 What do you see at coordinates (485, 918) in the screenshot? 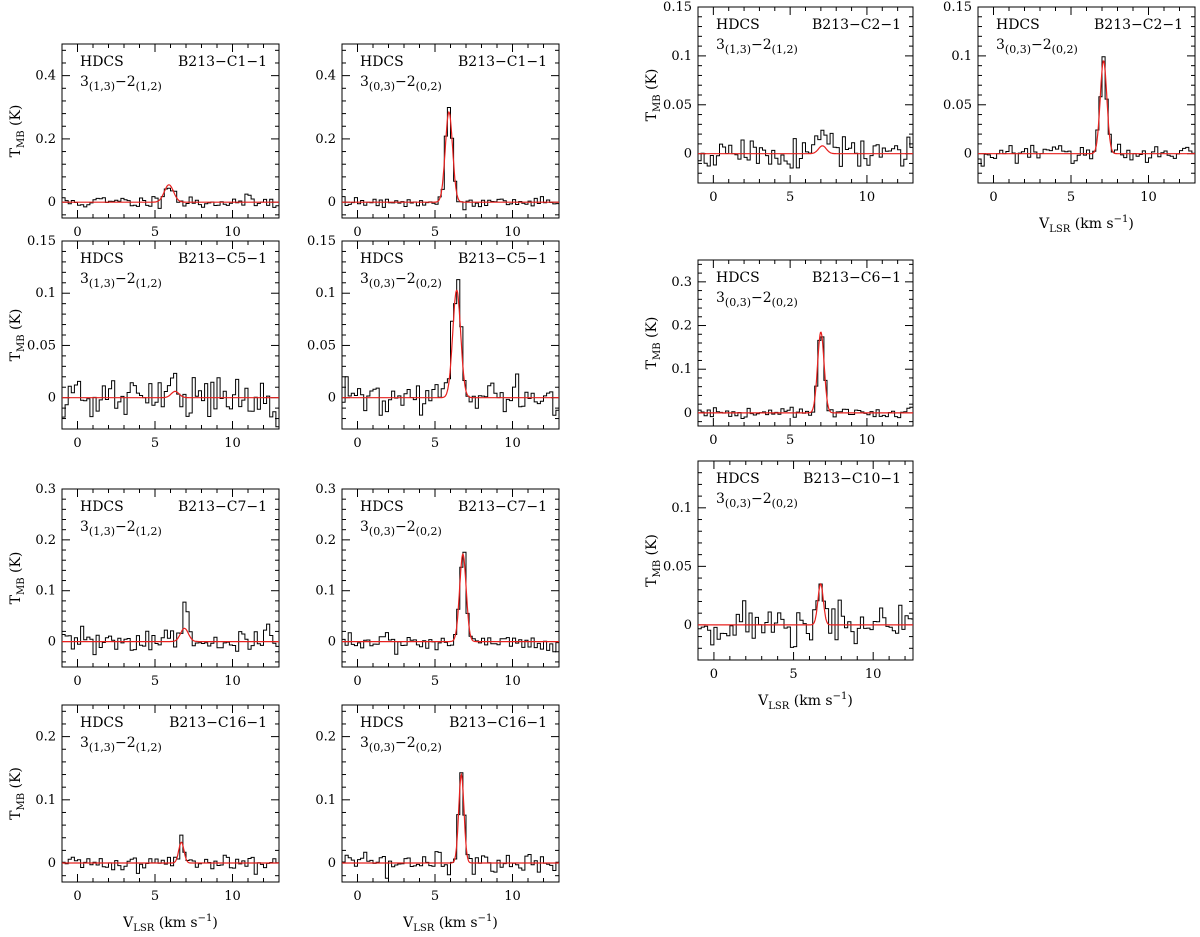
I see `x-axis-label-part: −1` at bounding box center [485, 918].